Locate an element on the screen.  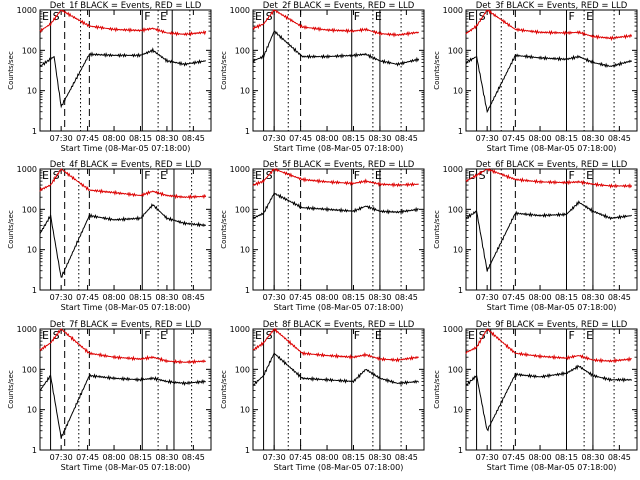
panel-title: Det_9f BLACK = Events, RED = LLD is located at coordinates (552, 325).